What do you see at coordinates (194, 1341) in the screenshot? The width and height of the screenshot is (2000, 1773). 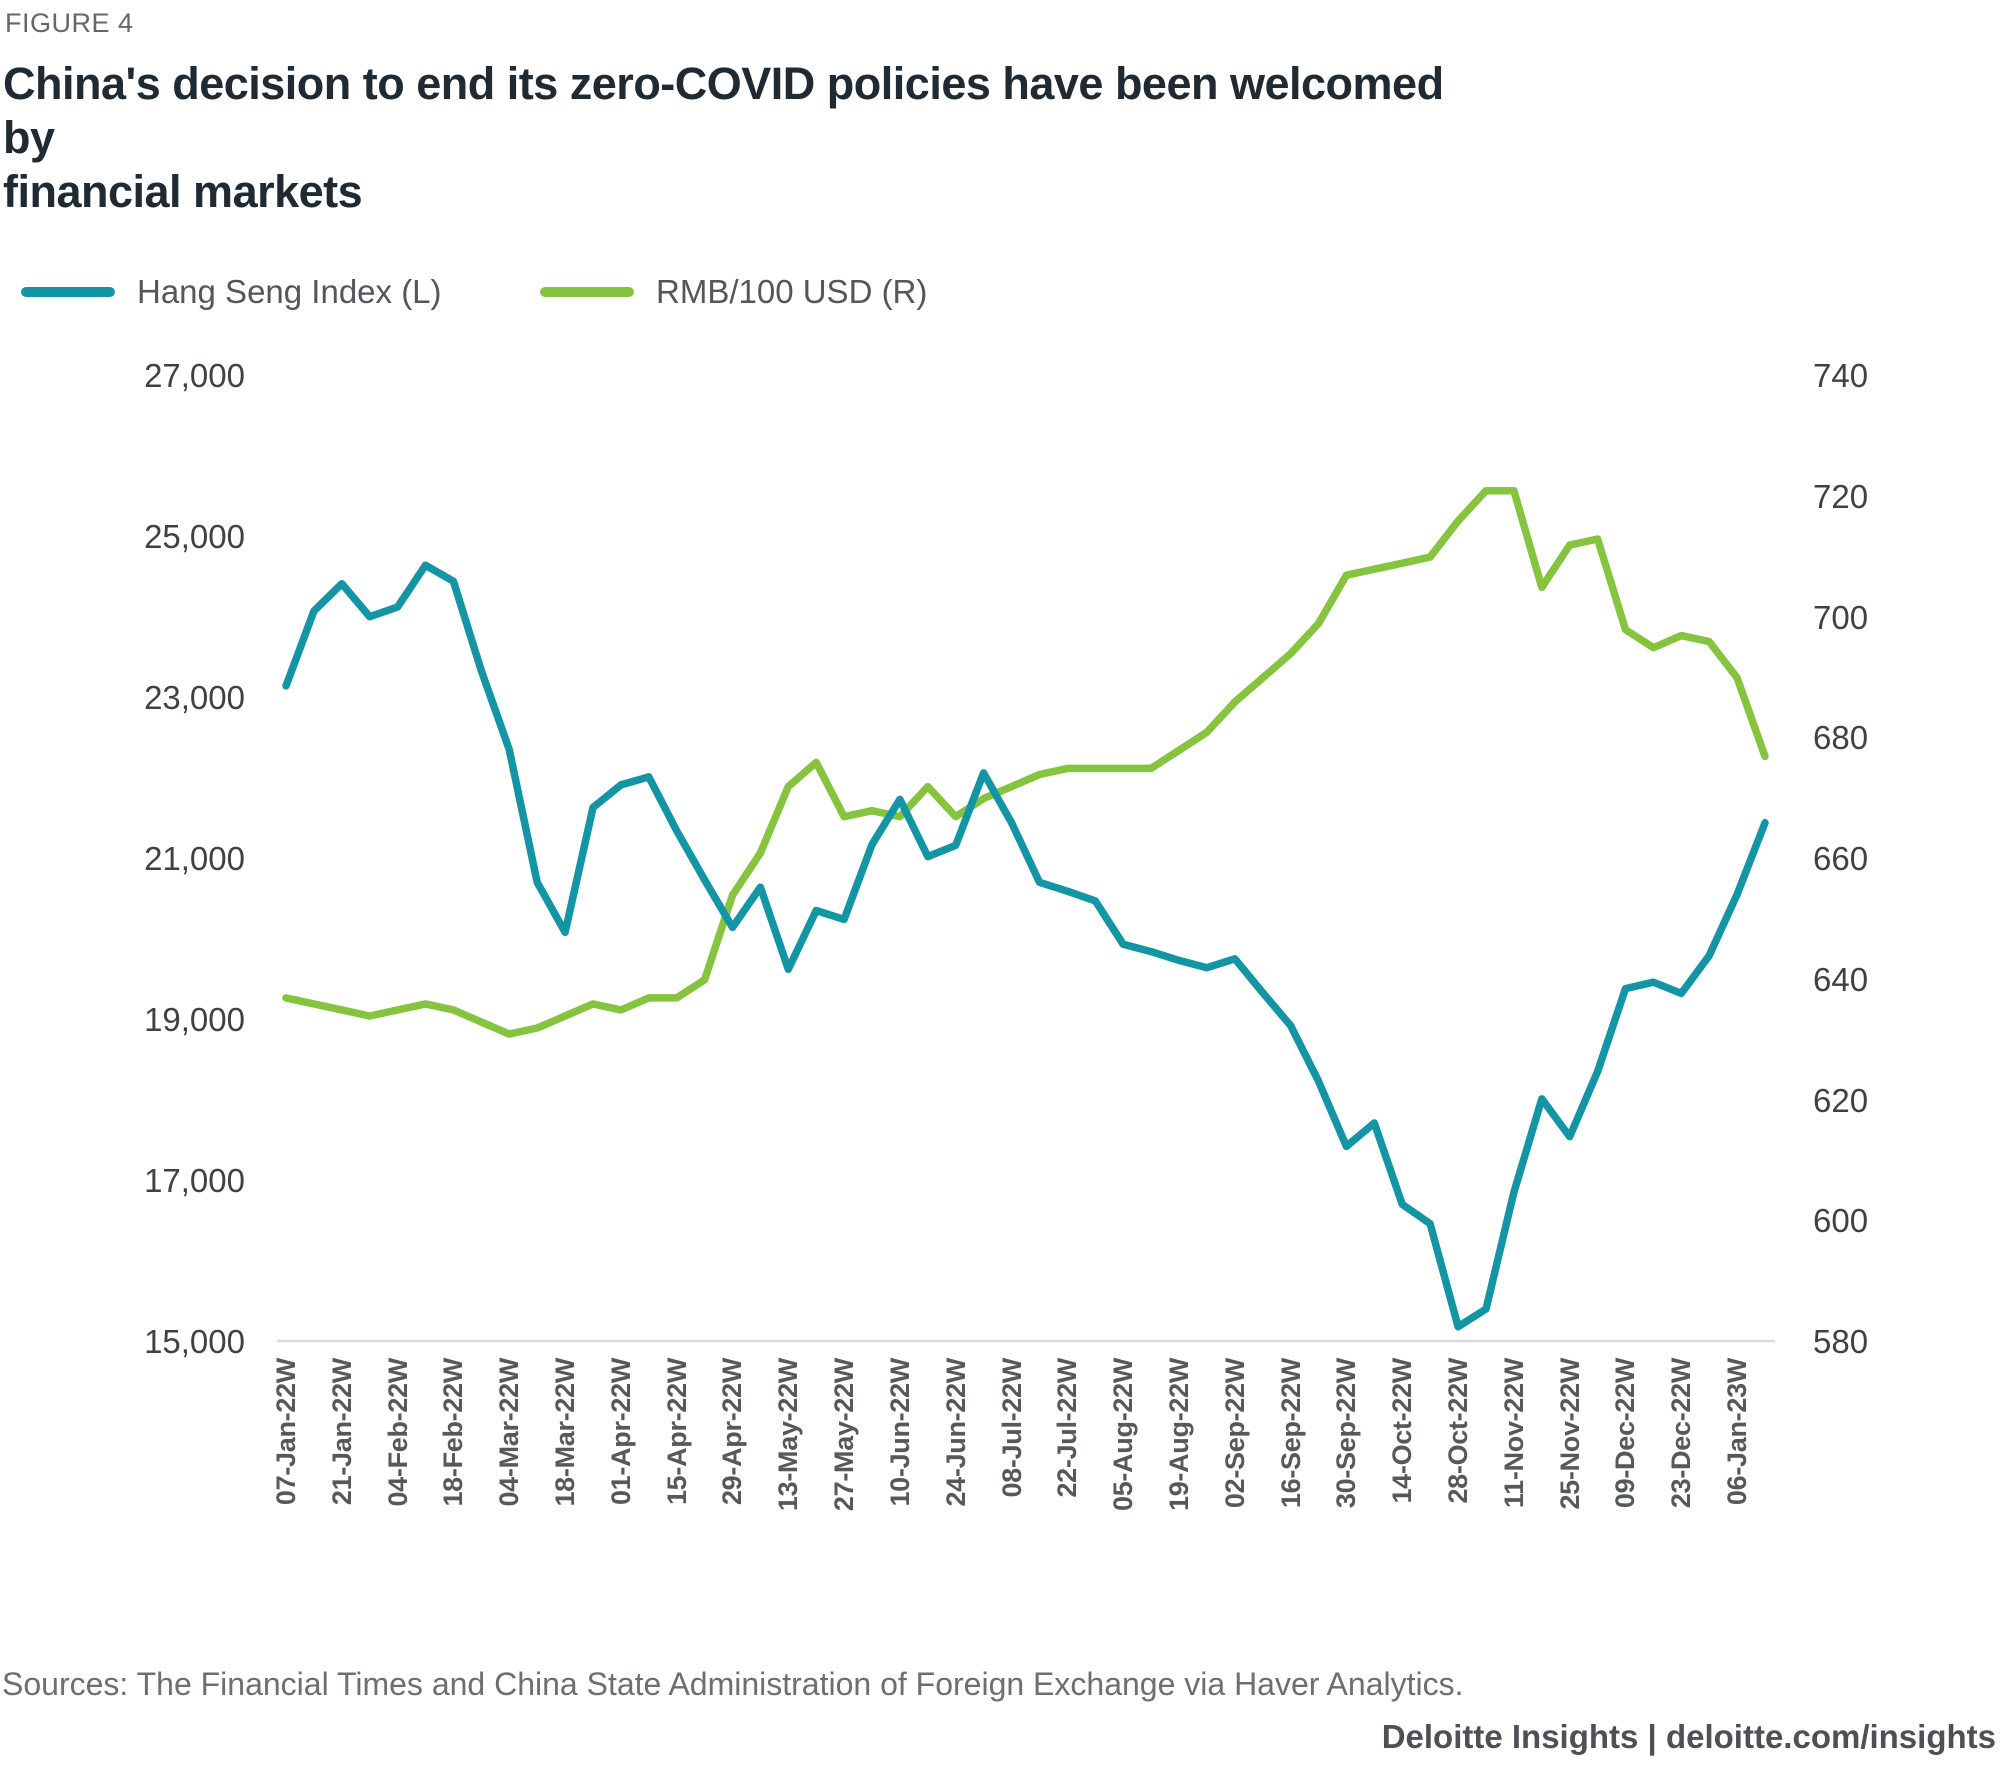 I see `left-axis-tick-label: 15,000` at bounding box center [194, 1341].